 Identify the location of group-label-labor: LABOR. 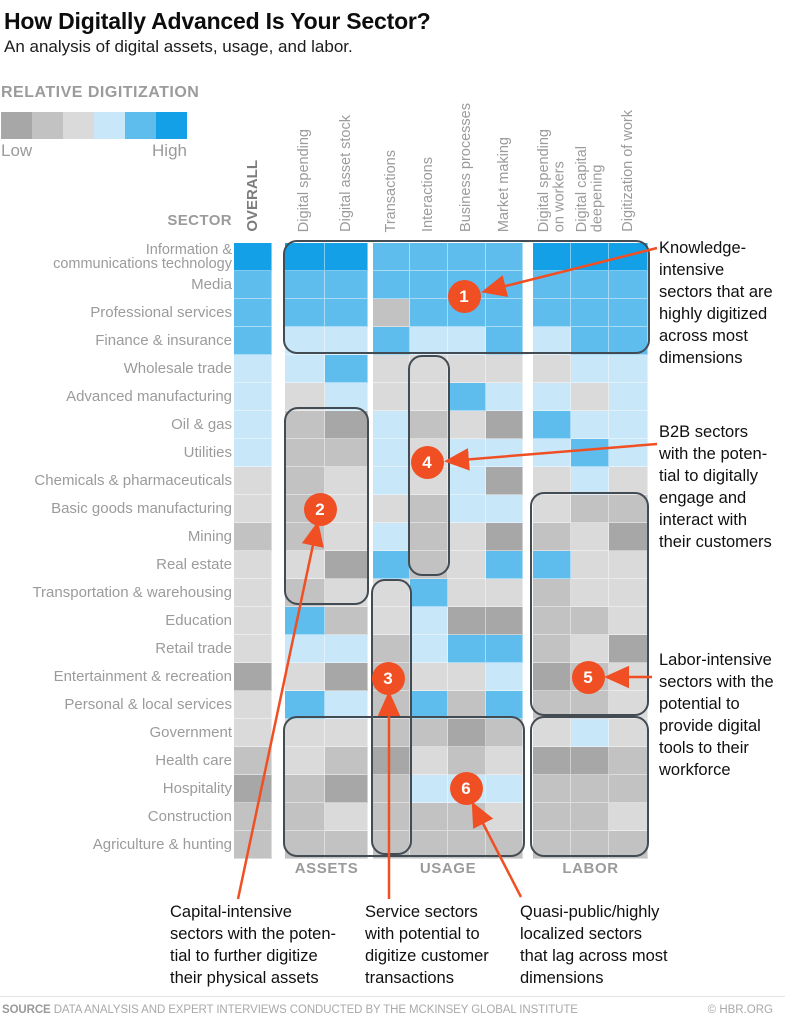
(590, 868).